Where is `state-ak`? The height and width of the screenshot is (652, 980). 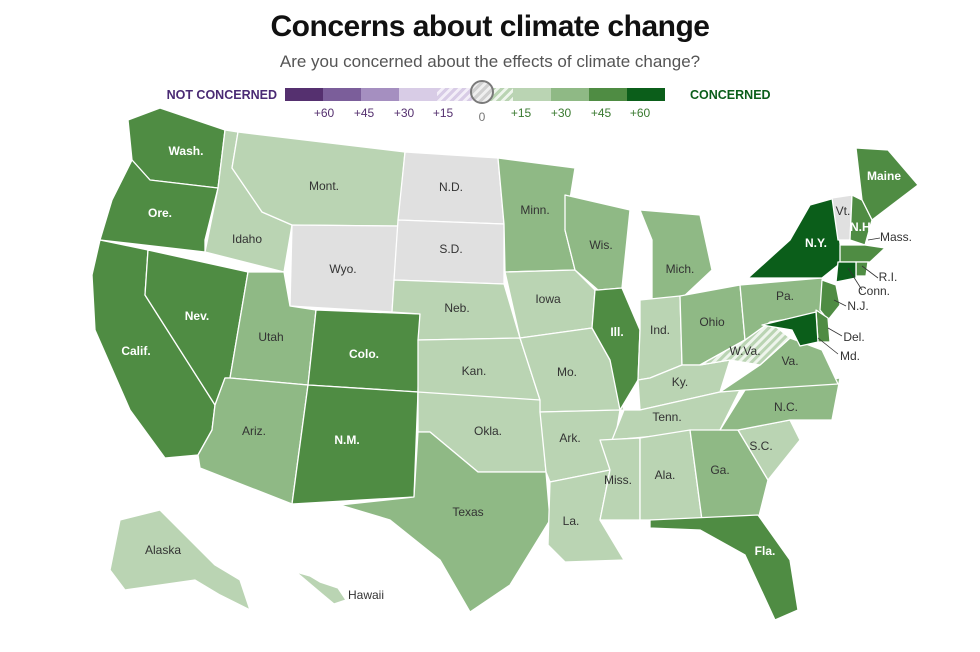 state-ak is located at coordinates (180, 560).